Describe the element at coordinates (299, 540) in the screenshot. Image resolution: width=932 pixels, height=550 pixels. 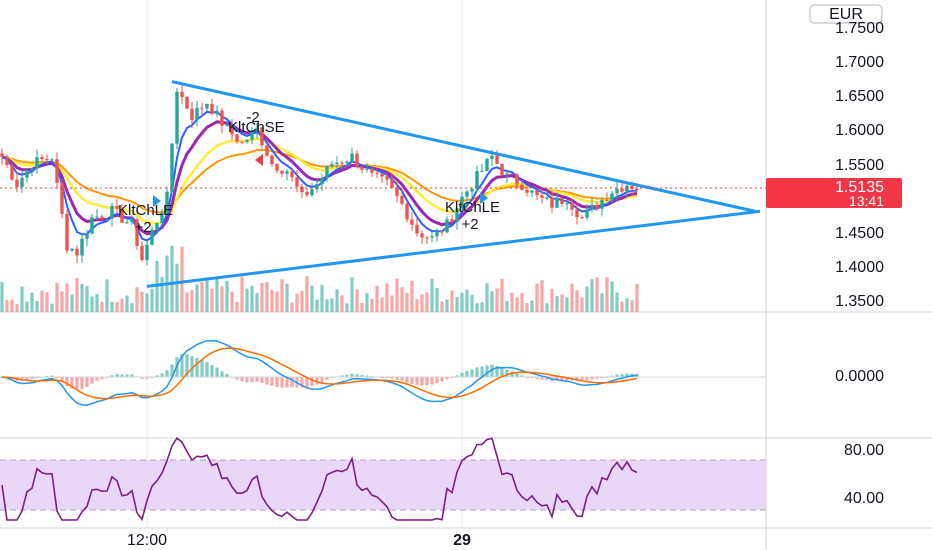
I see `time-axis: 12:00 29` at that location.